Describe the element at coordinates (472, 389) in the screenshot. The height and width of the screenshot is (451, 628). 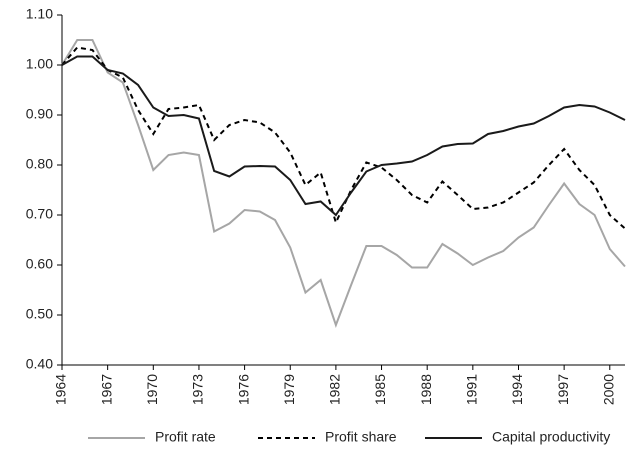
I see `x-tick-label: 1991` at that location.